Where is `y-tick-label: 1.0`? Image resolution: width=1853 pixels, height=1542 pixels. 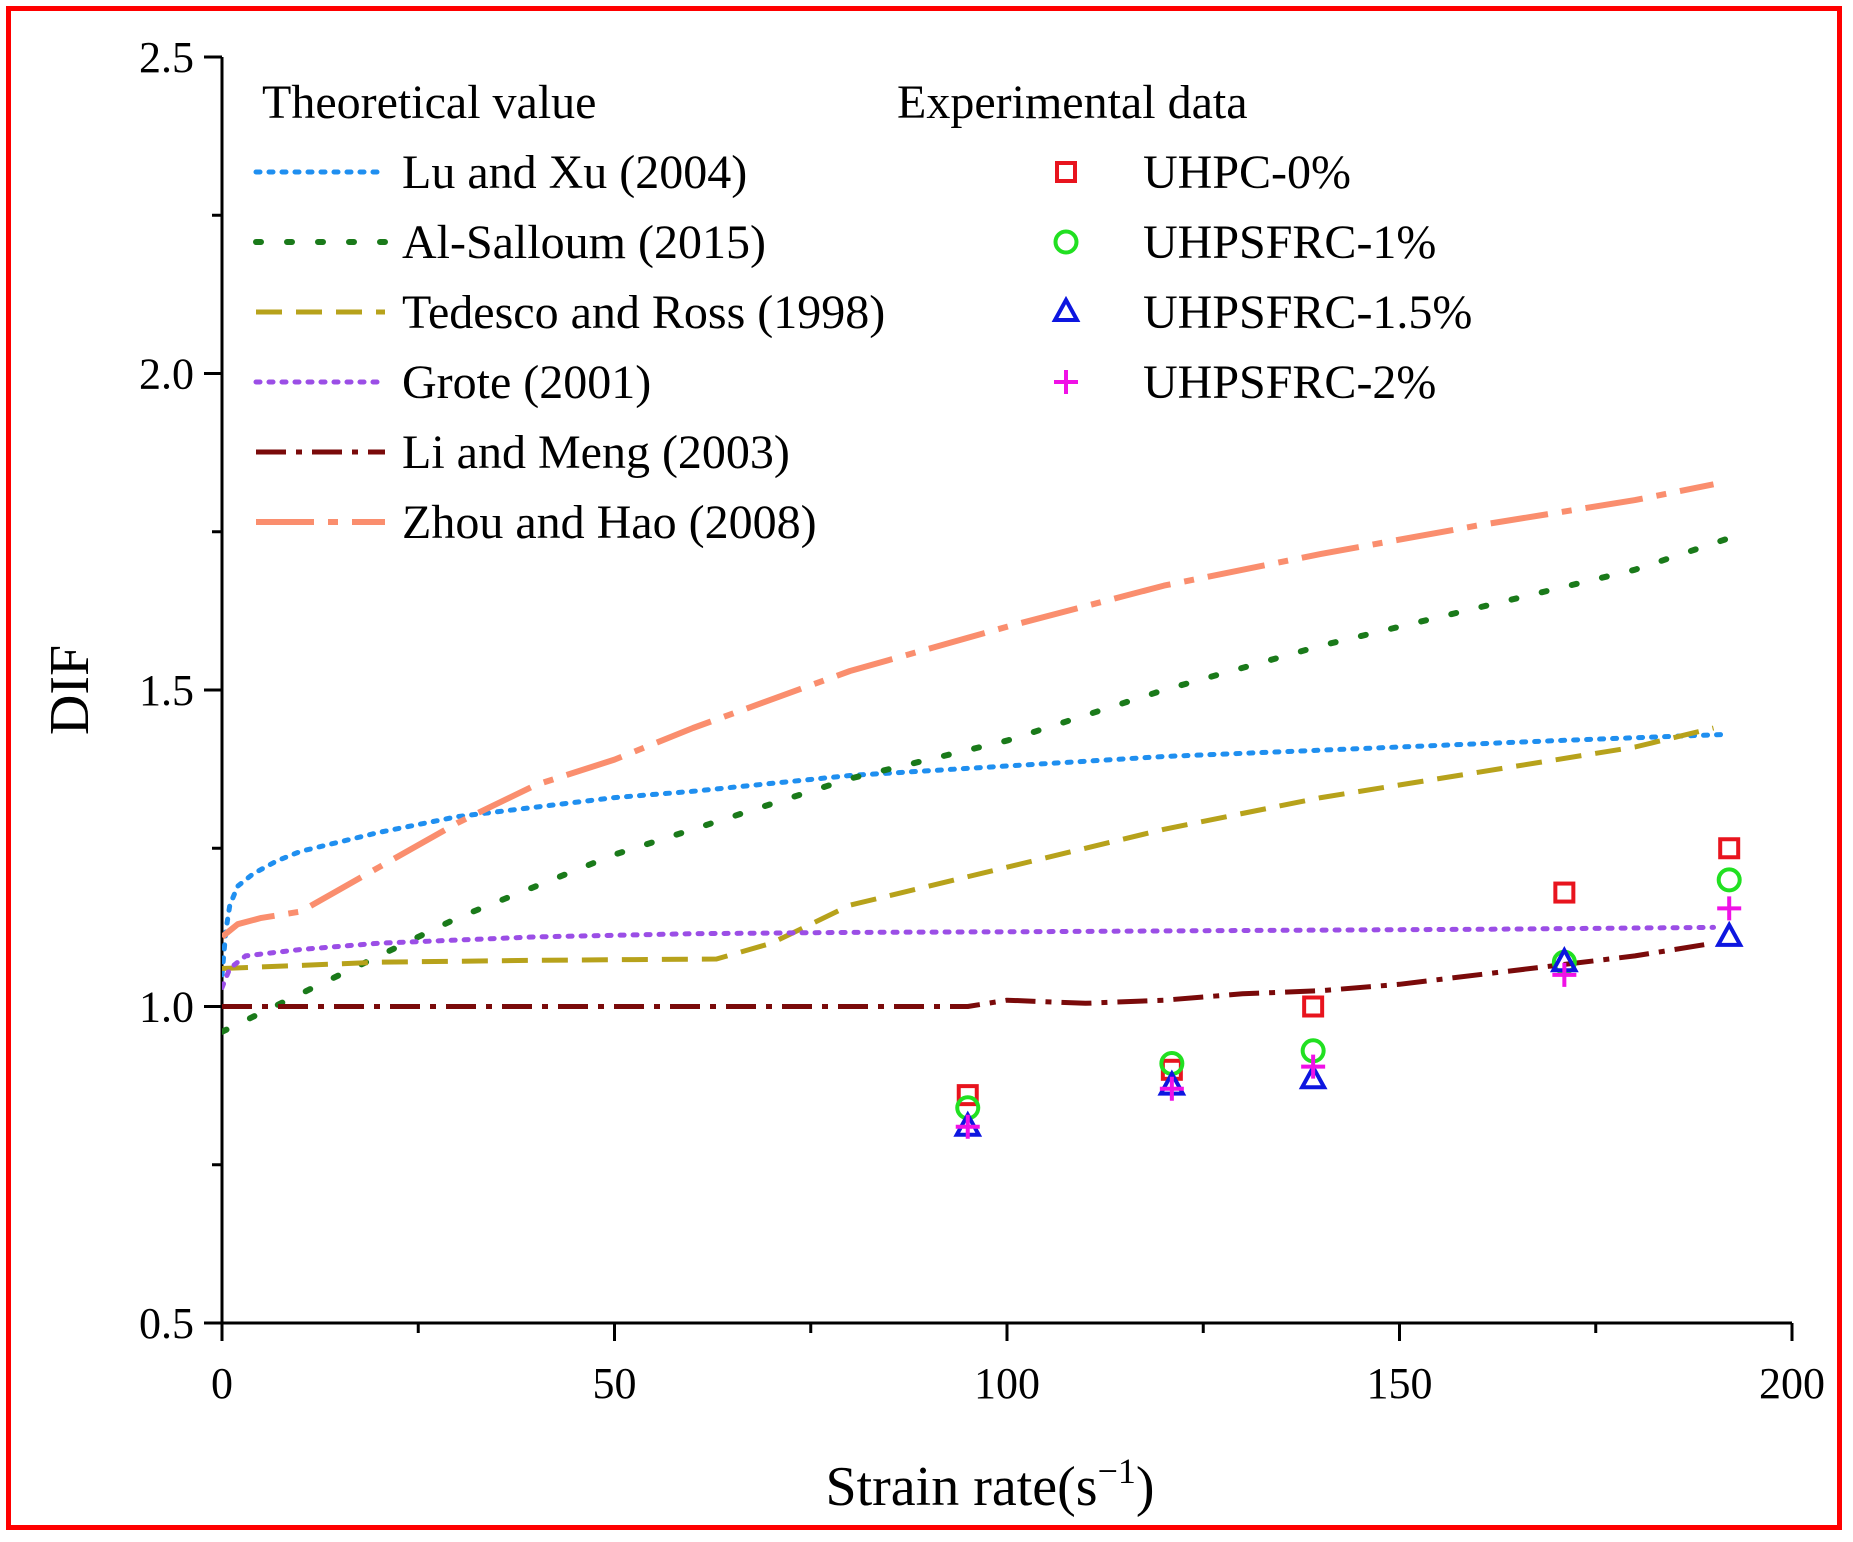 y-tick-label: 1.0 is located at coordinates (166, 1007).